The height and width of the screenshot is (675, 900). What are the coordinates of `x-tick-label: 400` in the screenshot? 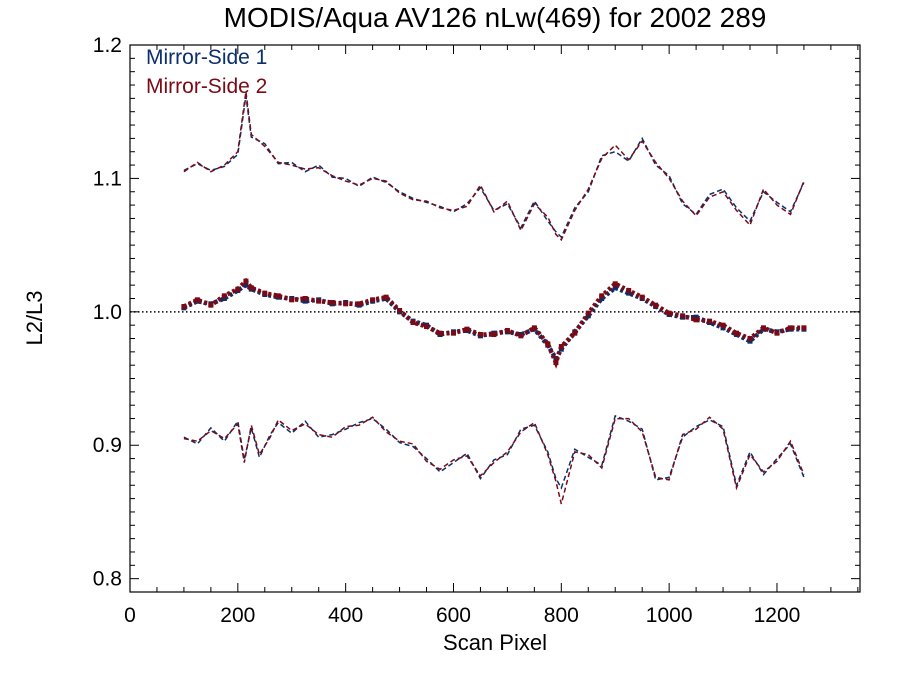 It's located at (345, 615).